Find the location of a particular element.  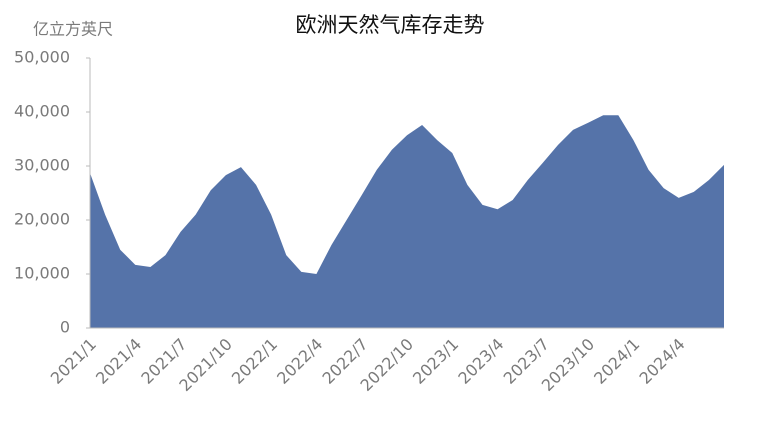

x-tick-label: 2023/1 is located at coordinates (435, 361).